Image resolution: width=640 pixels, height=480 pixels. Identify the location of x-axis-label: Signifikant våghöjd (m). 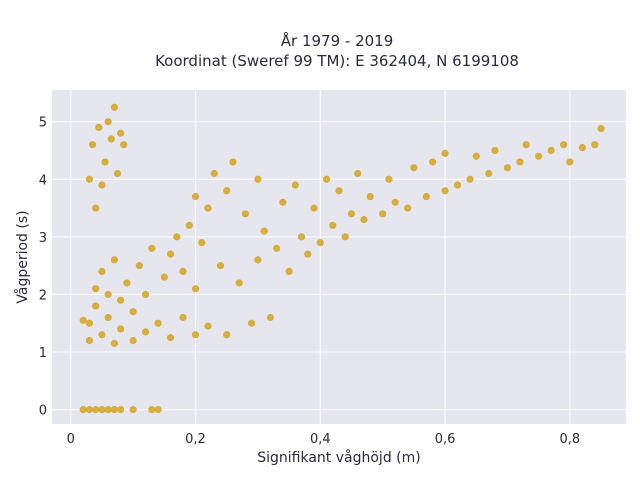
(338, 457).